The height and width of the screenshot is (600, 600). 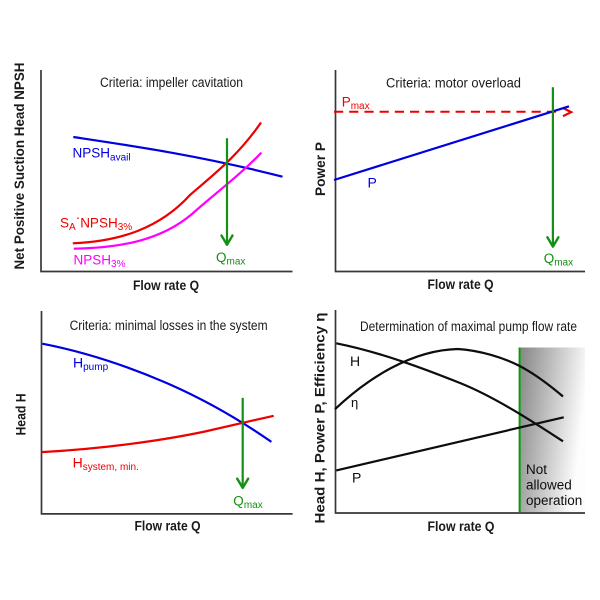 I want to click on svg-text: Head H, so click(x=21, y=415).